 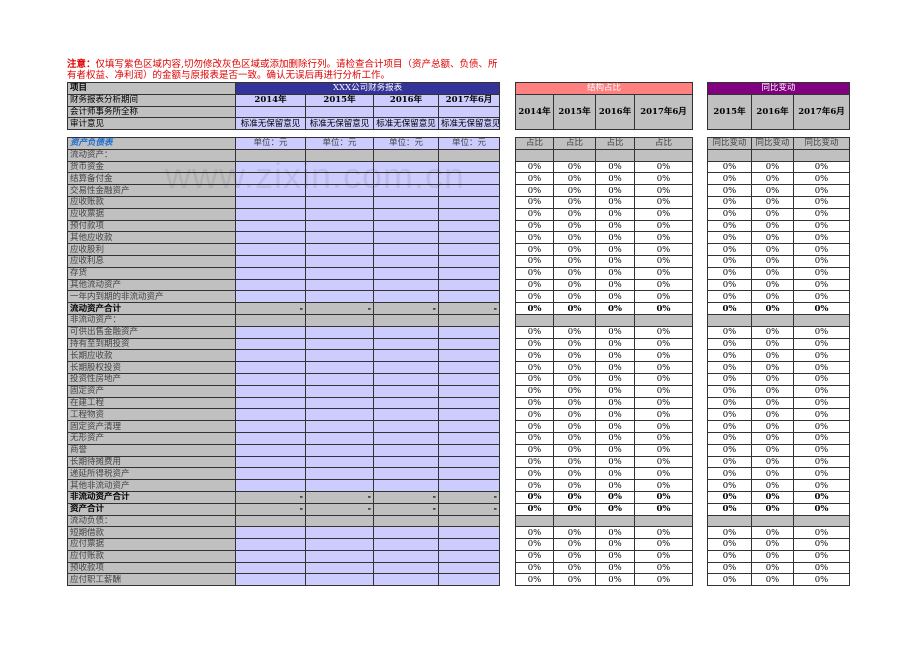 What do you see at coordinates (406, 100) in the screenshot?
I see `period-cell: 2016年` at bounding box center [406, 100].